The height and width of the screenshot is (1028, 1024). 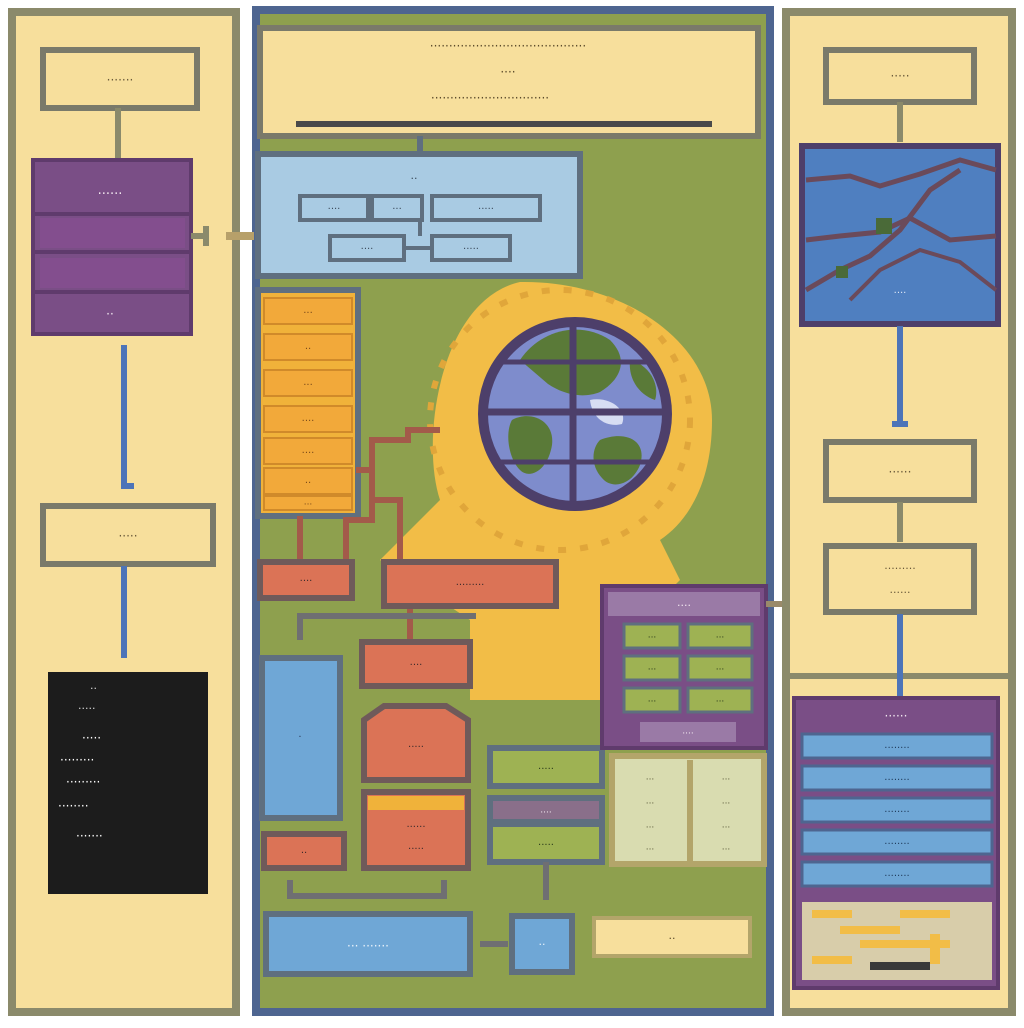 What do you see at coordinates (86, 708) in the screenshot?
I see `dark-note-line-2: ·····` at bounding box center [86, 708].